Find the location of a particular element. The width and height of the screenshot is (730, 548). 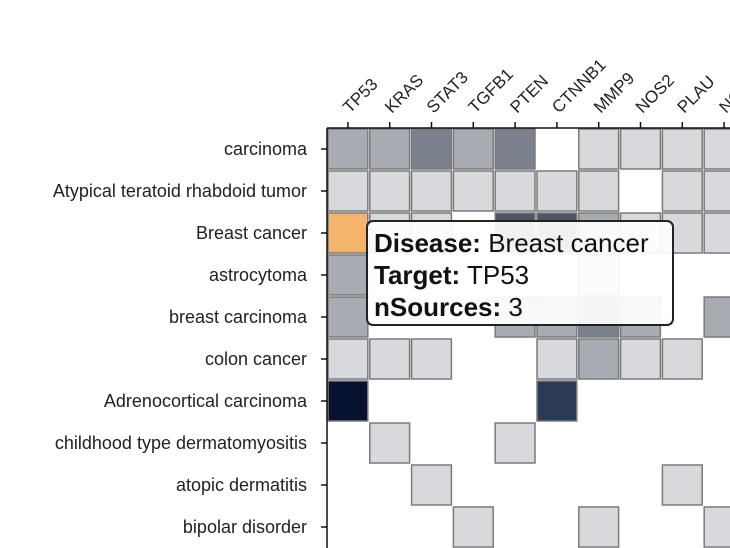

row-label-atypical-teratoid-rhabdoid-tumor: Atypical teratoid rhabdoid tumor is located at coordinates (180, 191).